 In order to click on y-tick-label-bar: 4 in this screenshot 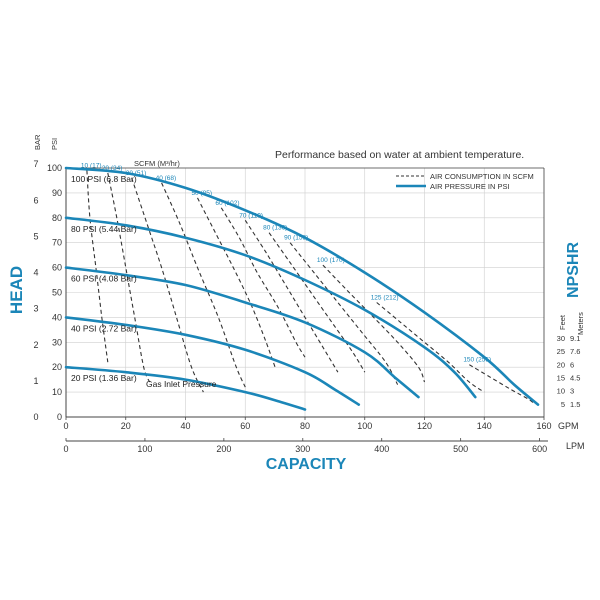, I will do `click(35, 273)`.